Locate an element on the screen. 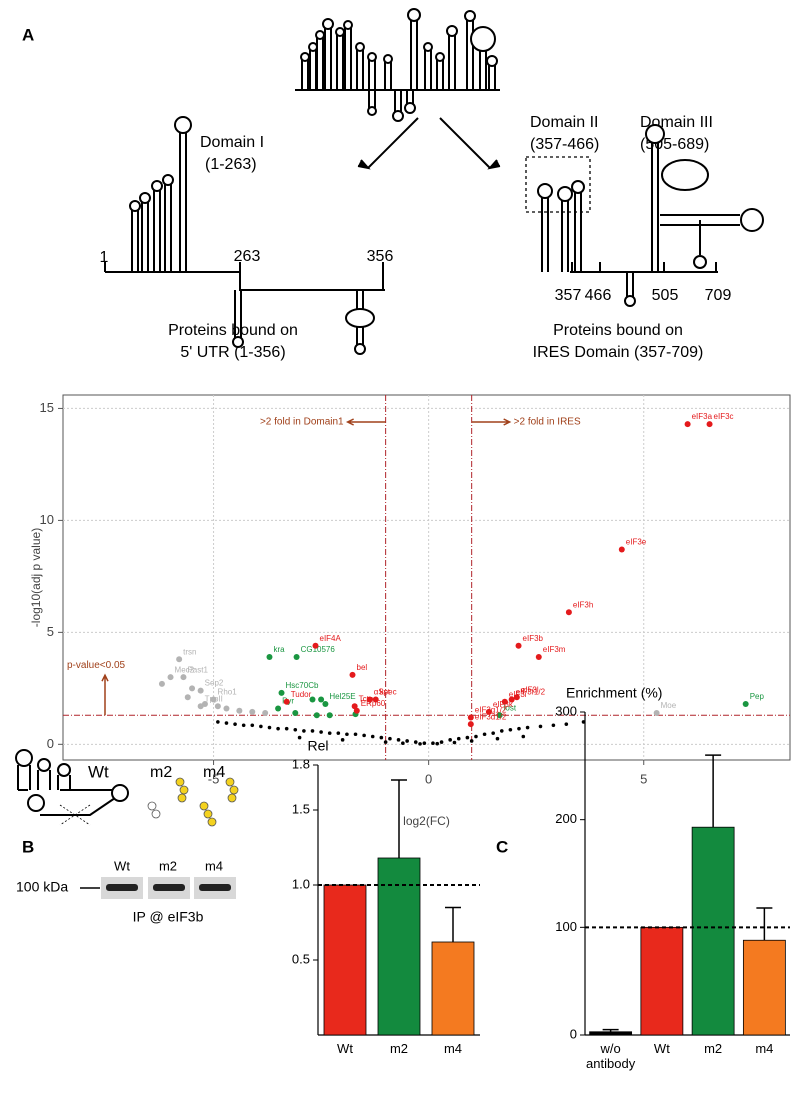  construct-labels: Wt m2 m4 Wt m2 m4 100 kDa IP @ eIF3b is located at coordinates (120, 843).